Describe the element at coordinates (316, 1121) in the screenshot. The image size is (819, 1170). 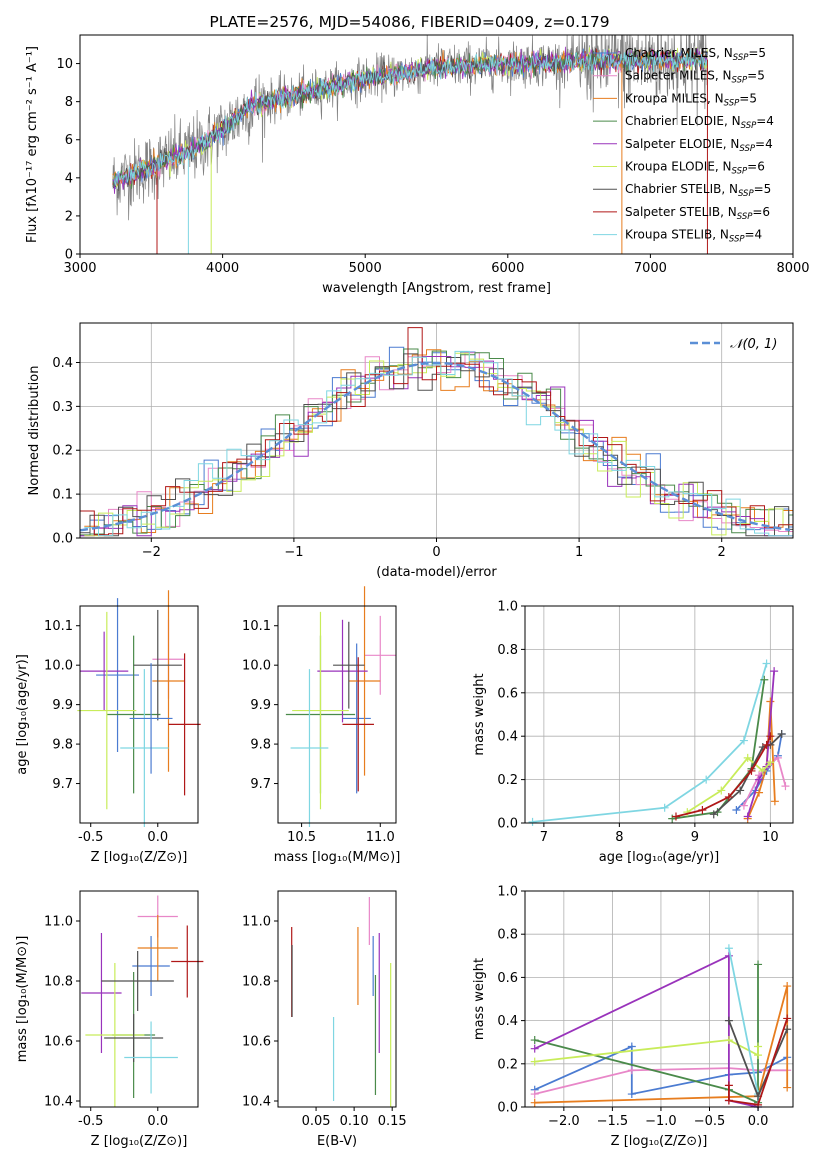
I see `x-tick-label: 0.05` at that location.